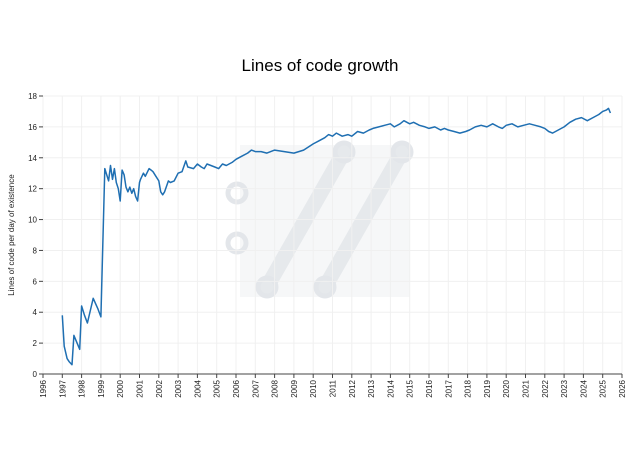  What do you see at coordinates (506, 388) in the screenshot?
I see `x-tick-label: 2020` at bounding box center [506, 388].